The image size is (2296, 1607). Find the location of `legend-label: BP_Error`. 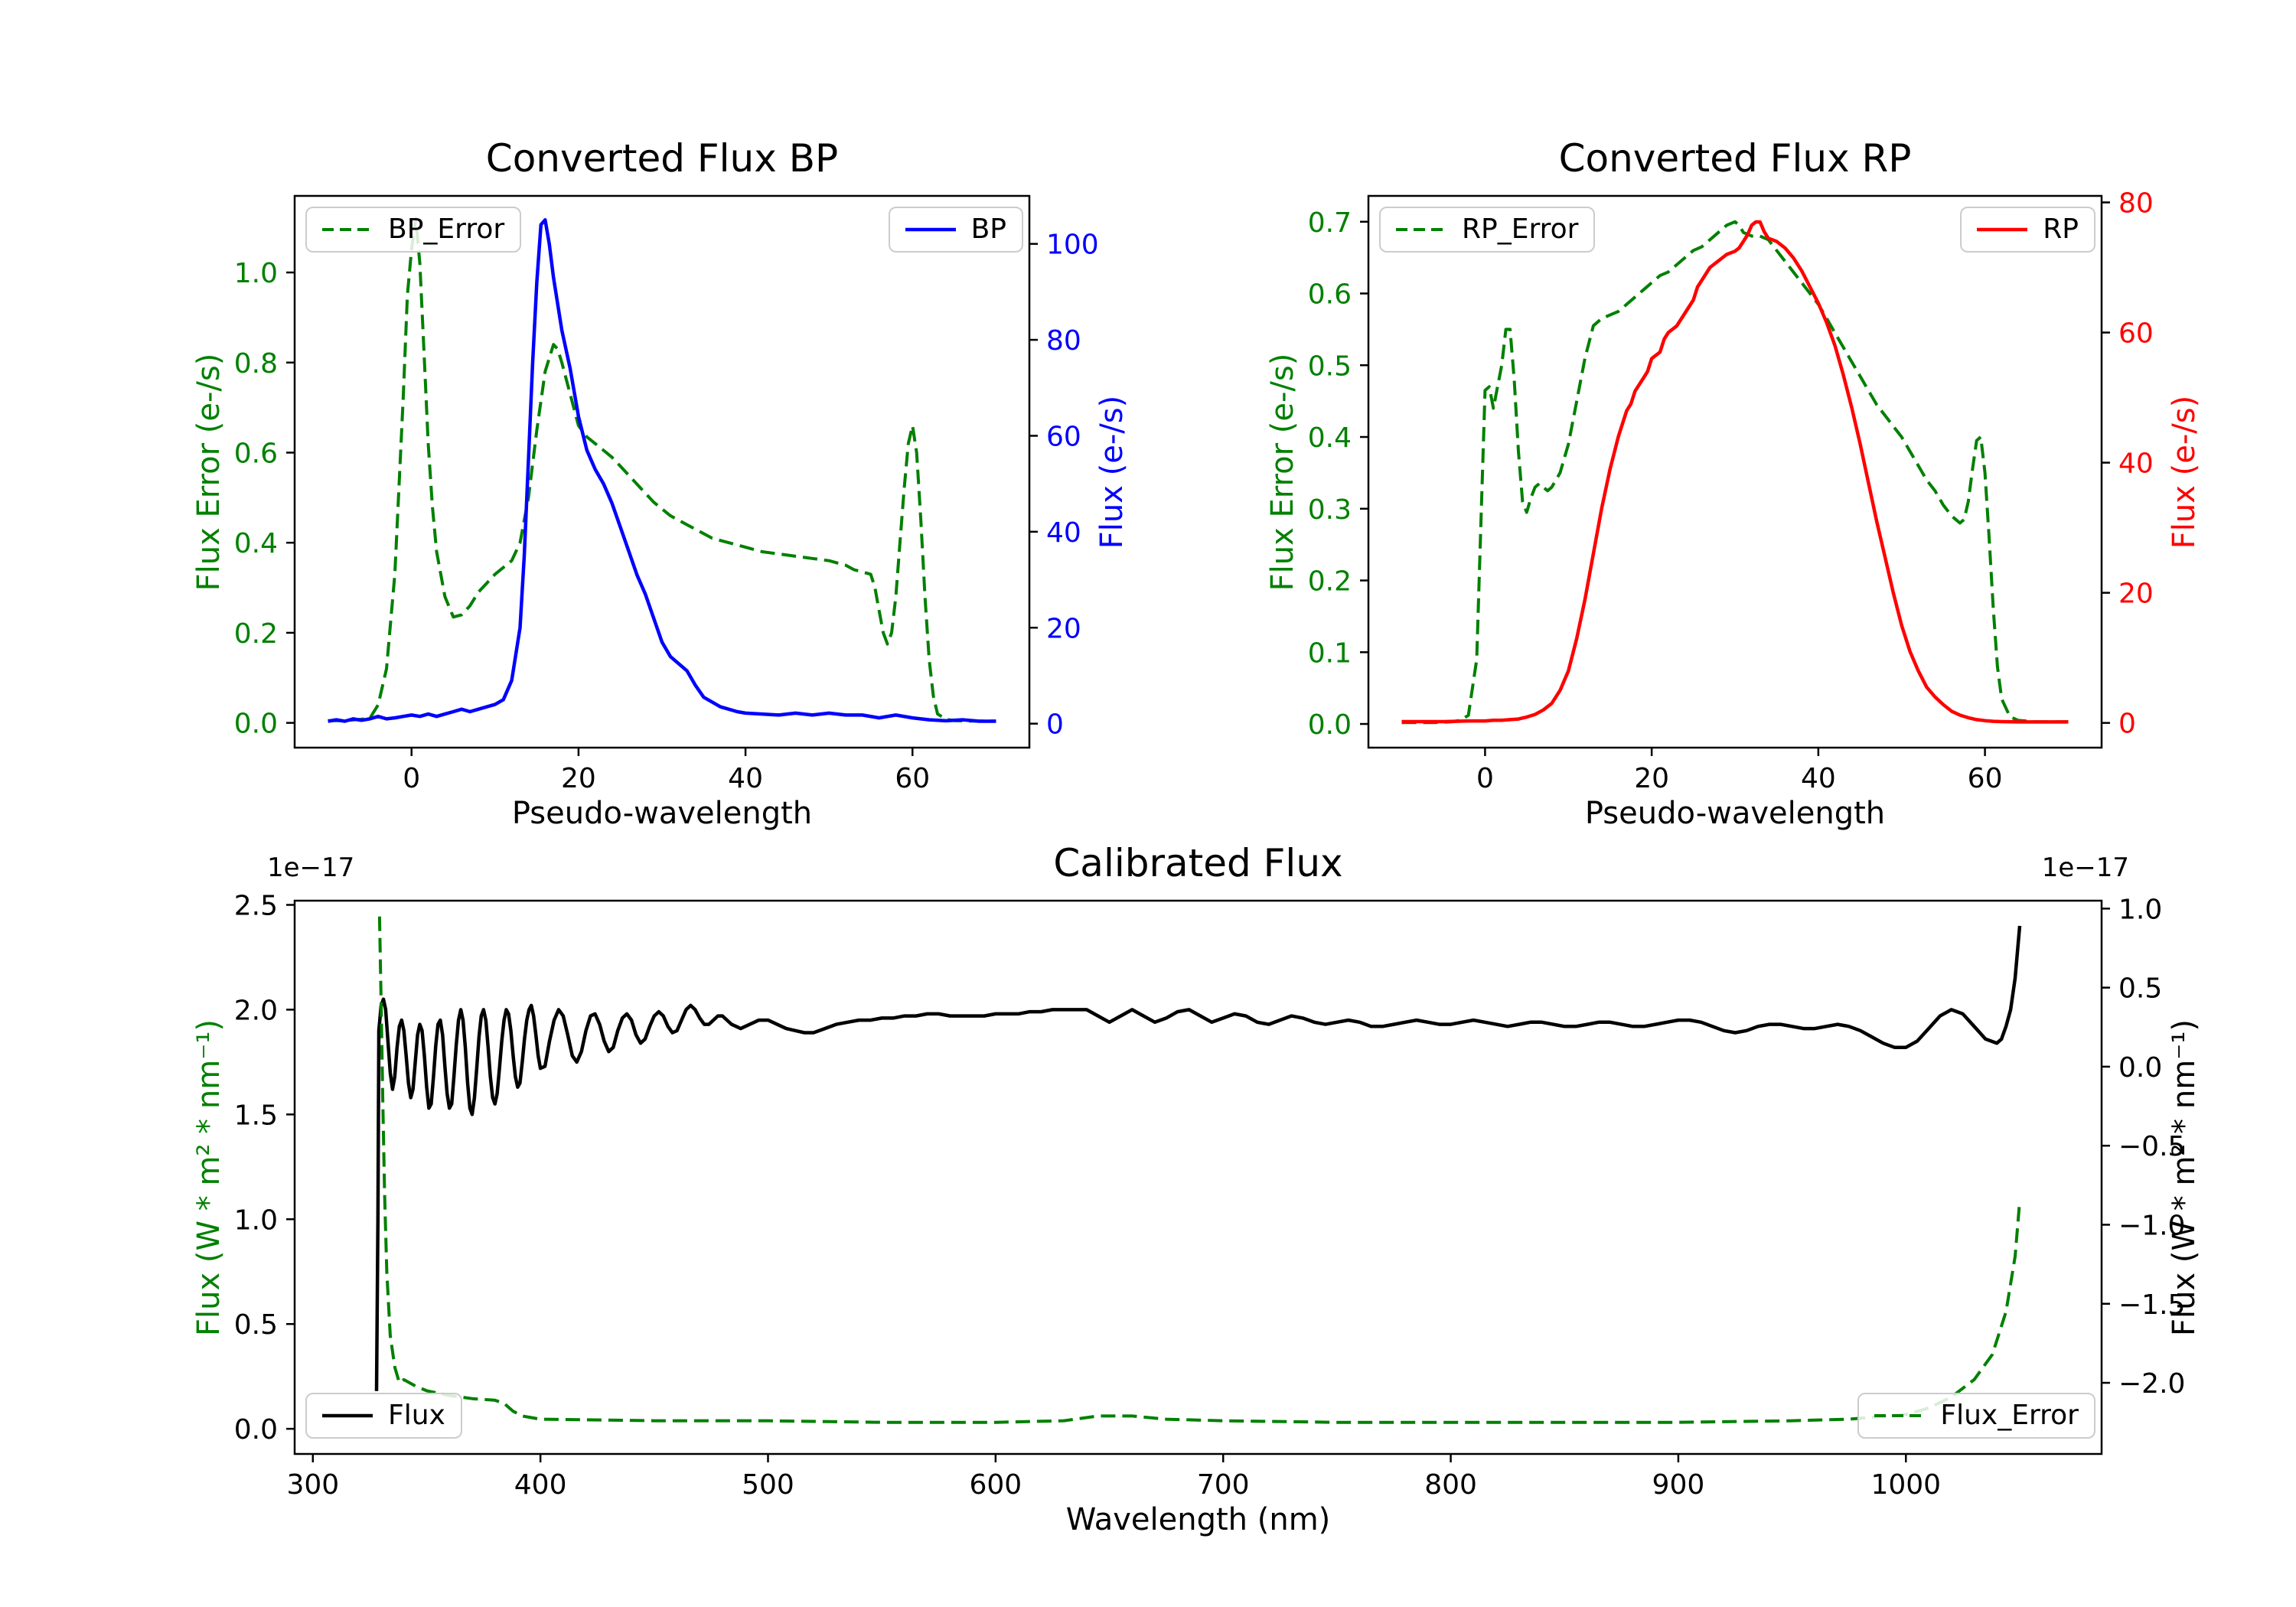

legend-label: BP_Error is located at coordinates (446, 229).